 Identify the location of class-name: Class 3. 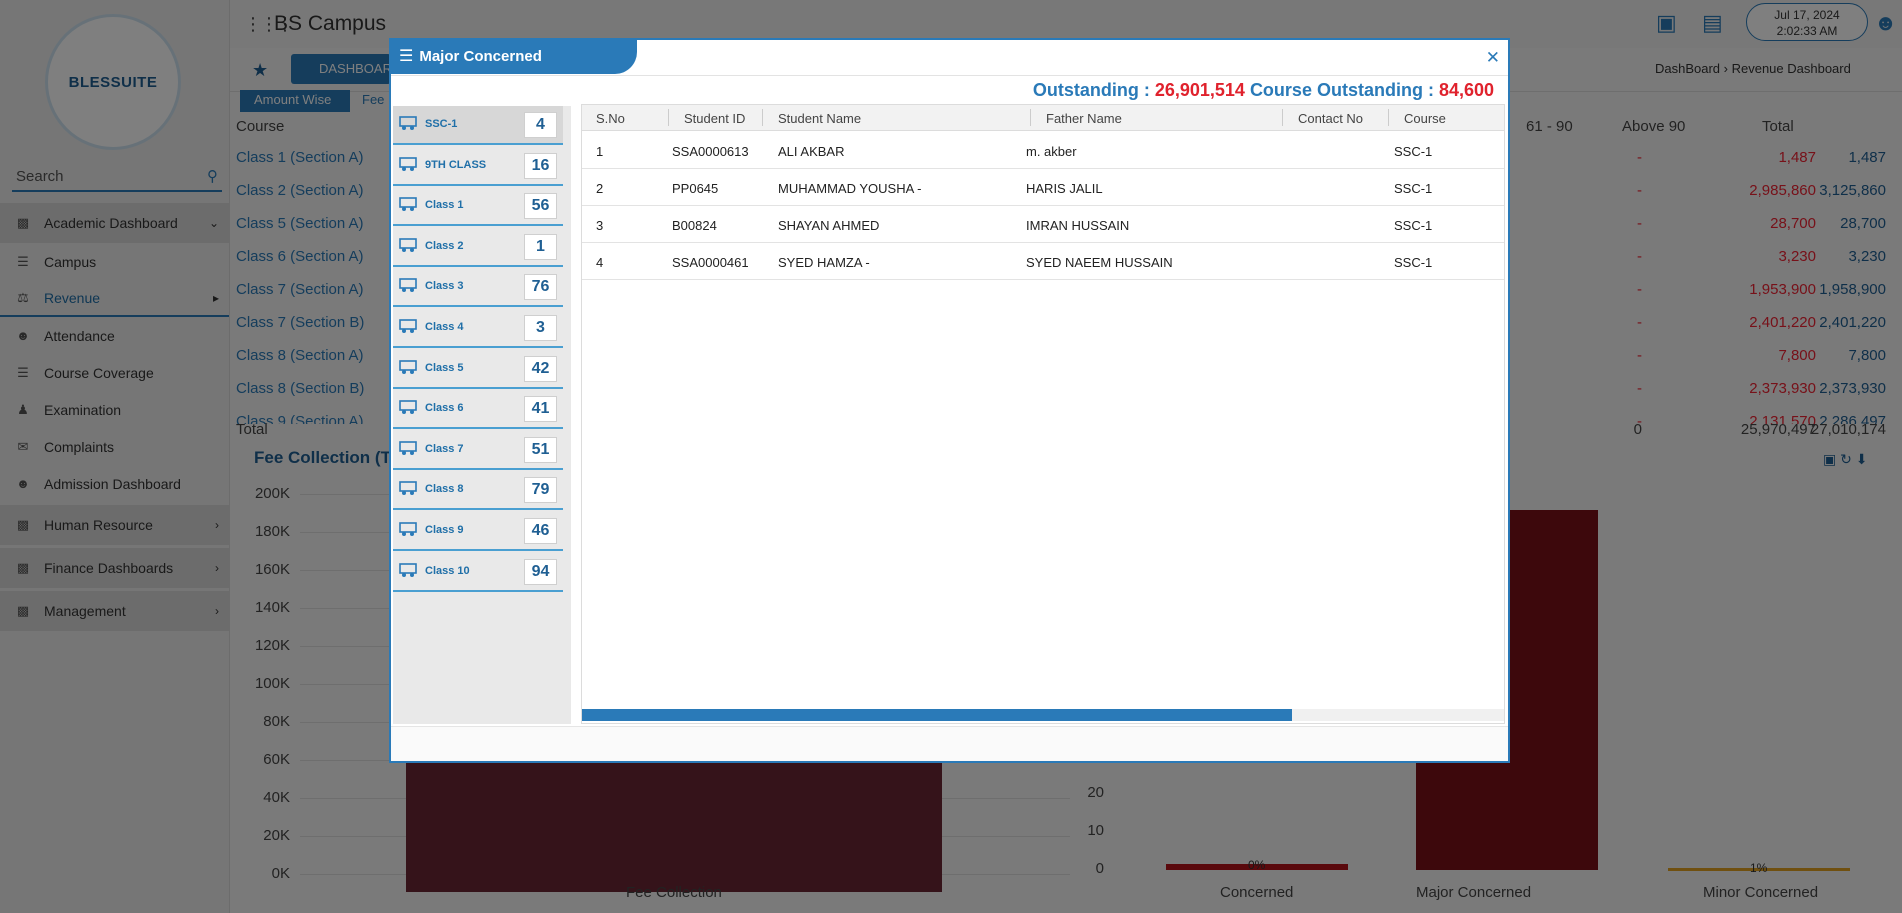
(444, 286).